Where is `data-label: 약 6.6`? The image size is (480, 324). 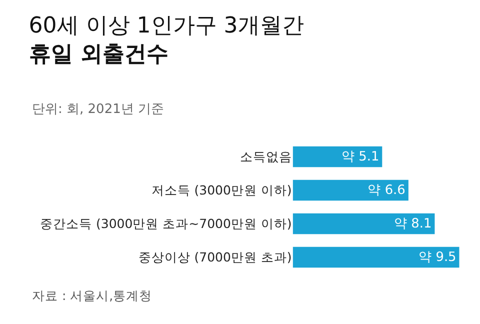 data-label: 약 6.6 is located at coordinates (387, 190).